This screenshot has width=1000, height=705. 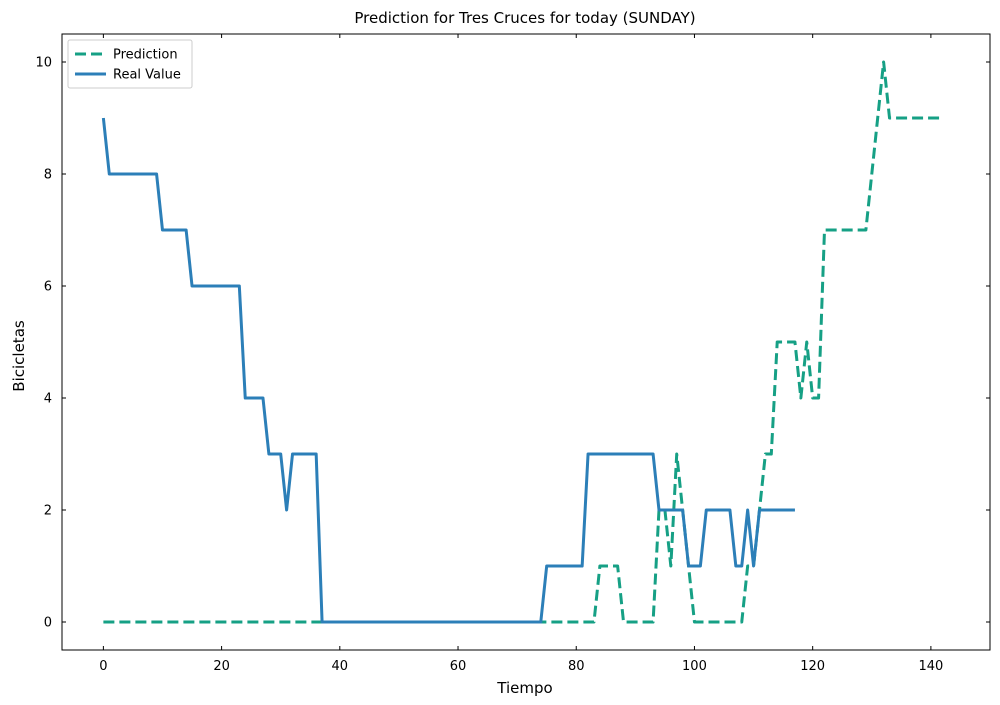 What do you see at coordinates (48, 175) in the screenshot?
I see `y-tick-label: 8` at bounding box center [48, 175].